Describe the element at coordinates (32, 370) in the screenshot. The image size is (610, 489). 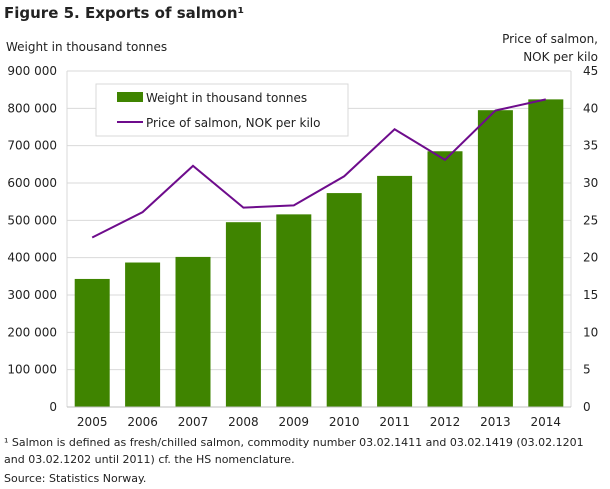
I see `y-tick-label: 100 000` at that location.